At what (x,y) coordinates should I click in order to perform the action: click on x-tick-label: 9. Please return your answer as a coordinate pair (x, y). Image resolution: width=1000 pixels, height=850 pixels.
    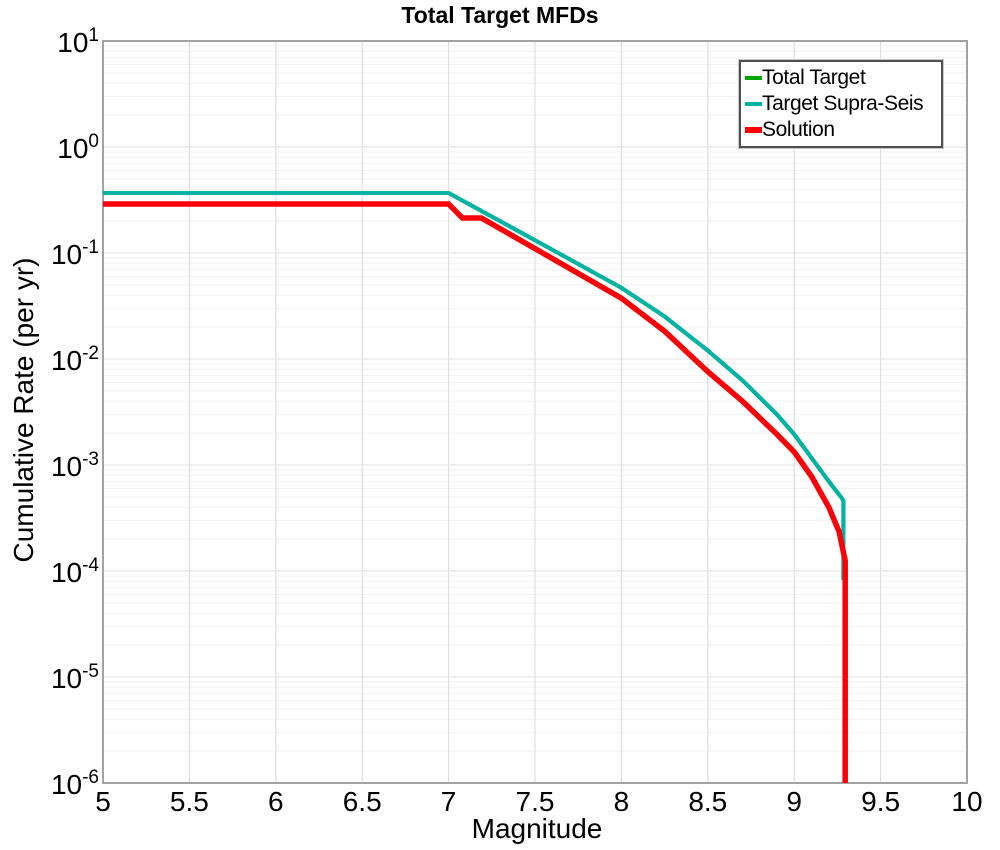
    Looking at the image, I should click on (794, 801).